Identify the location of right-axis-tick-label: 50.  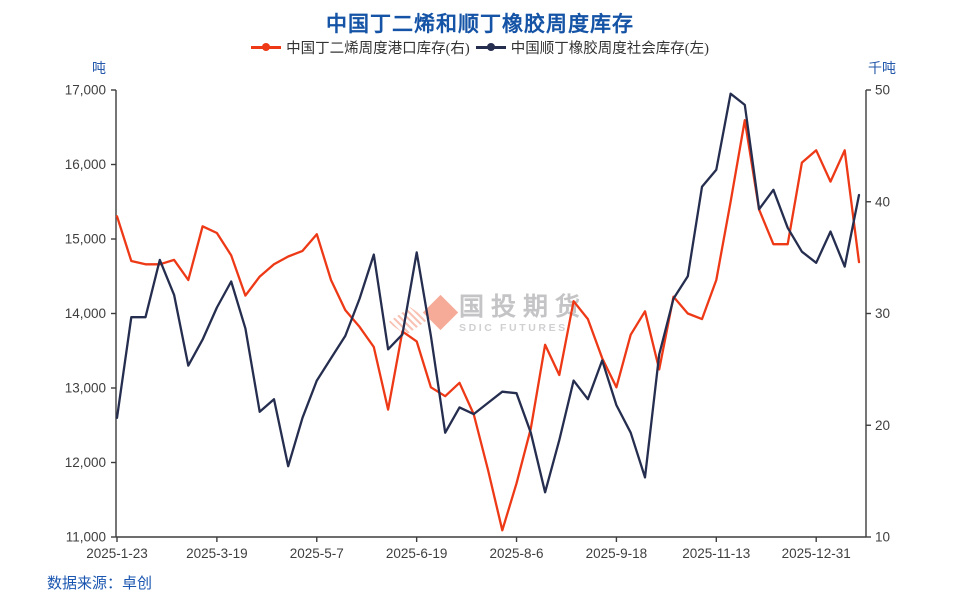
(882, 90).